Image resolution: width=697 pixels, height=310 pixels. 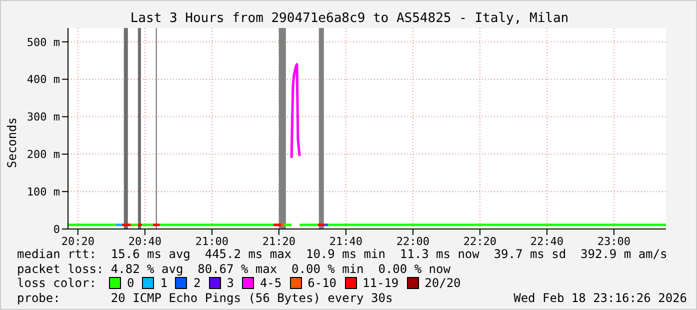 I want to click on legend-label: 20/20, so click(x=442, y=283).